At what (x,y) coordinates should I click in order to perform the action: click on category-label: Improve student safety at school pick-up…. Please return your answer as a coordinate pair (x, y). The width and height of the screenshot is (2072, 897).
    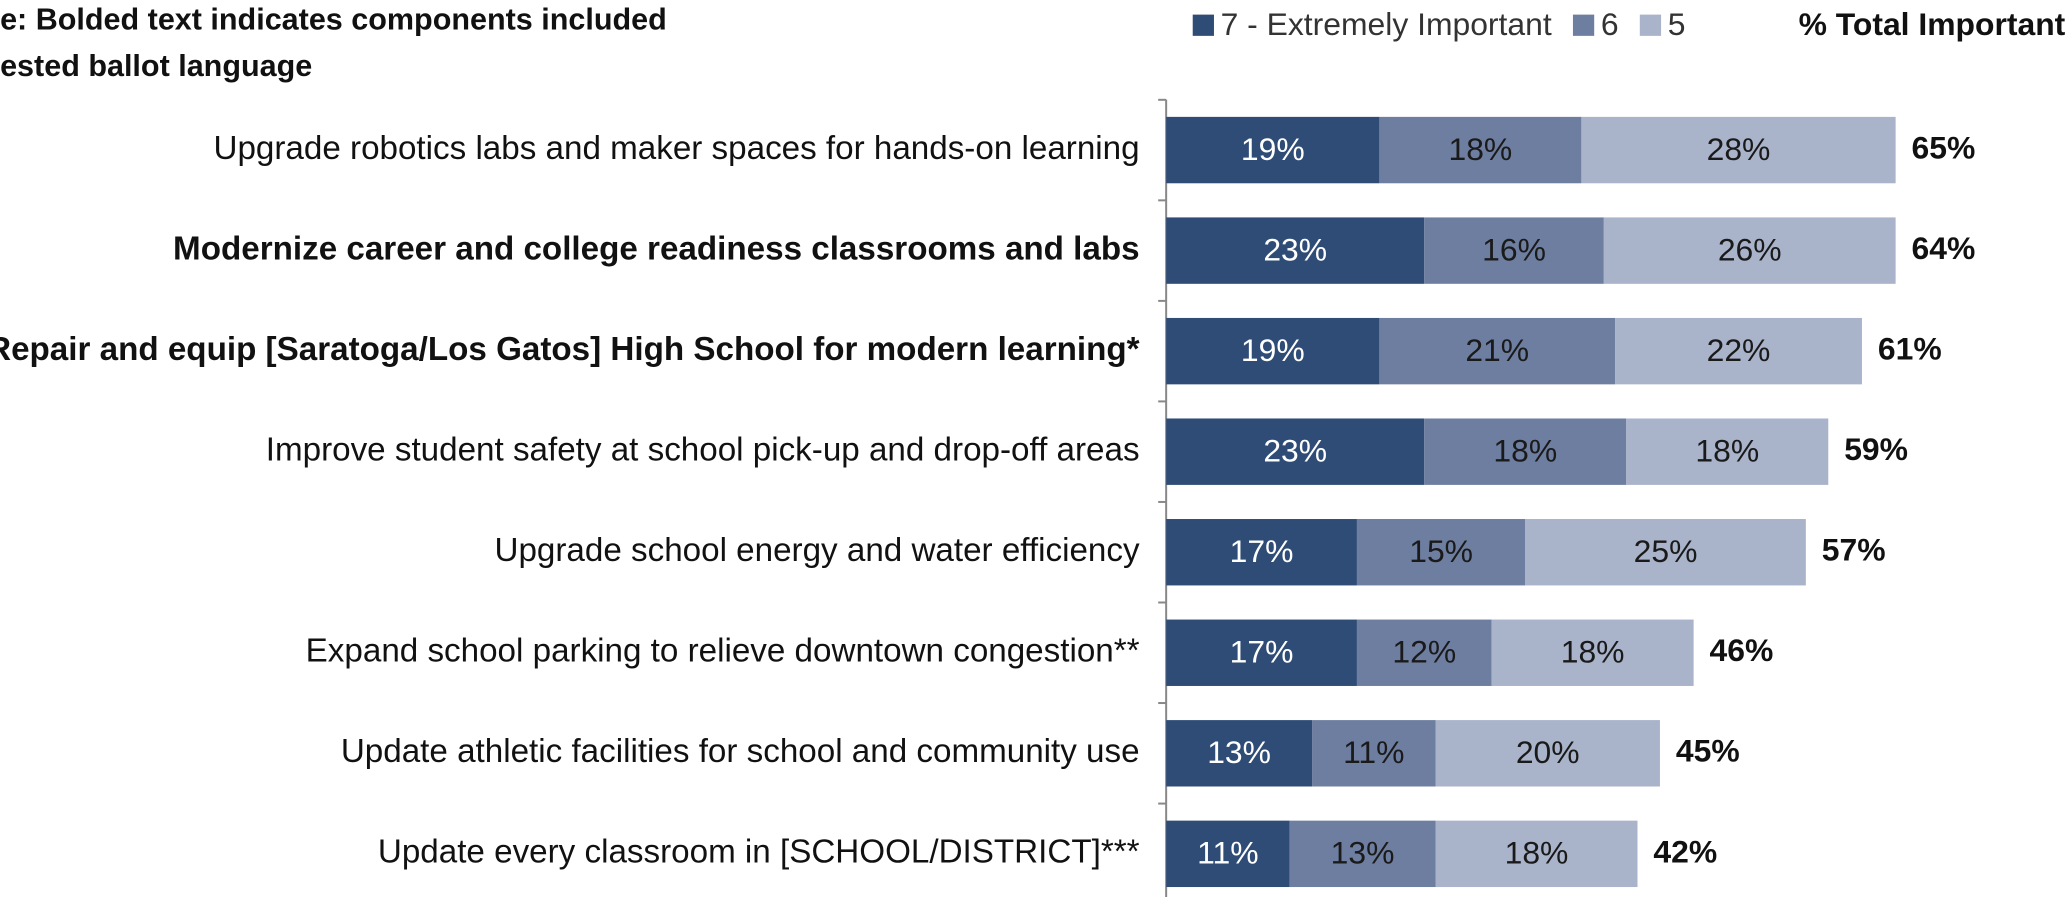
    Looking at the image, I should click on (703, 449).